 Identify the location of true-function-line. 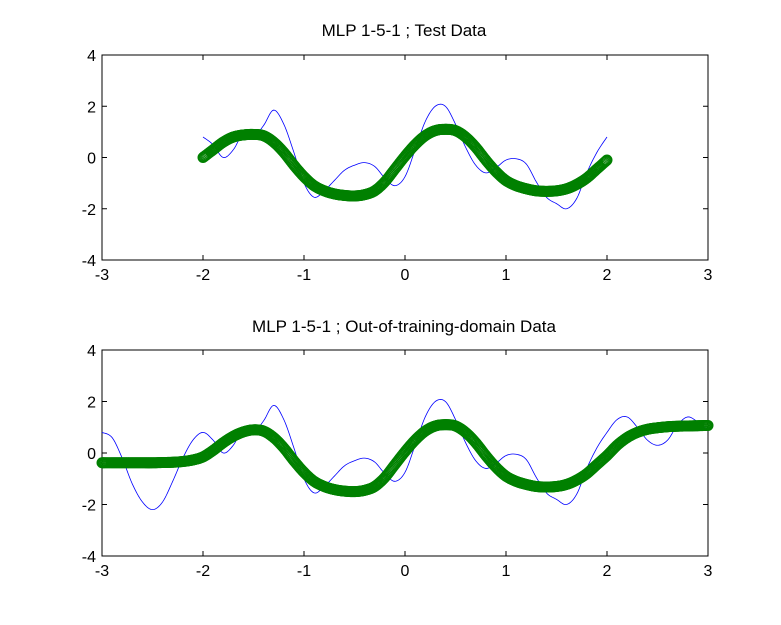
(405, 455).